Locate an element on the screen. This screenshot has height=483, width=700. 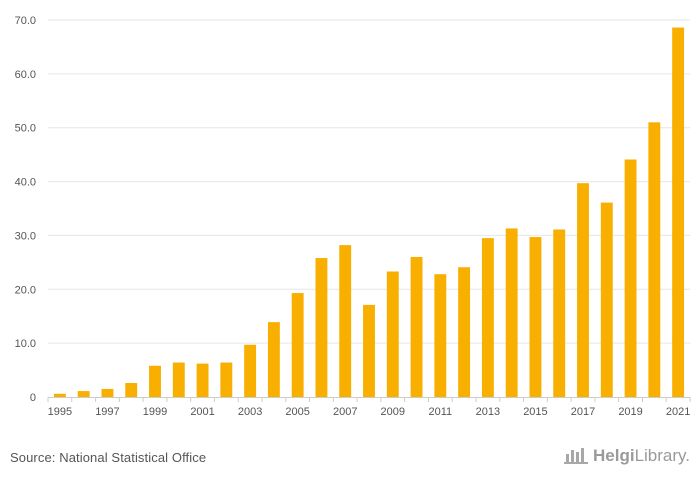
y-tick-label: 30.0 is located at coordinates (25, 236).